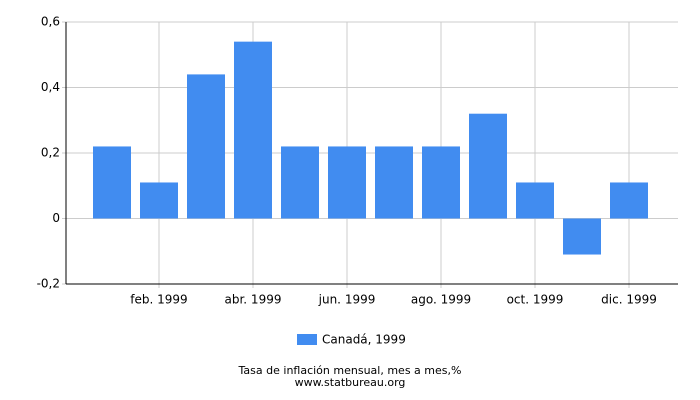 Image resolution: width=700 pixels, height=400 pixels. What do you see at coordinates (50, 153) in the screenshot?
I see `y-tick-label: 0,2` at bounding box center [50, 153].